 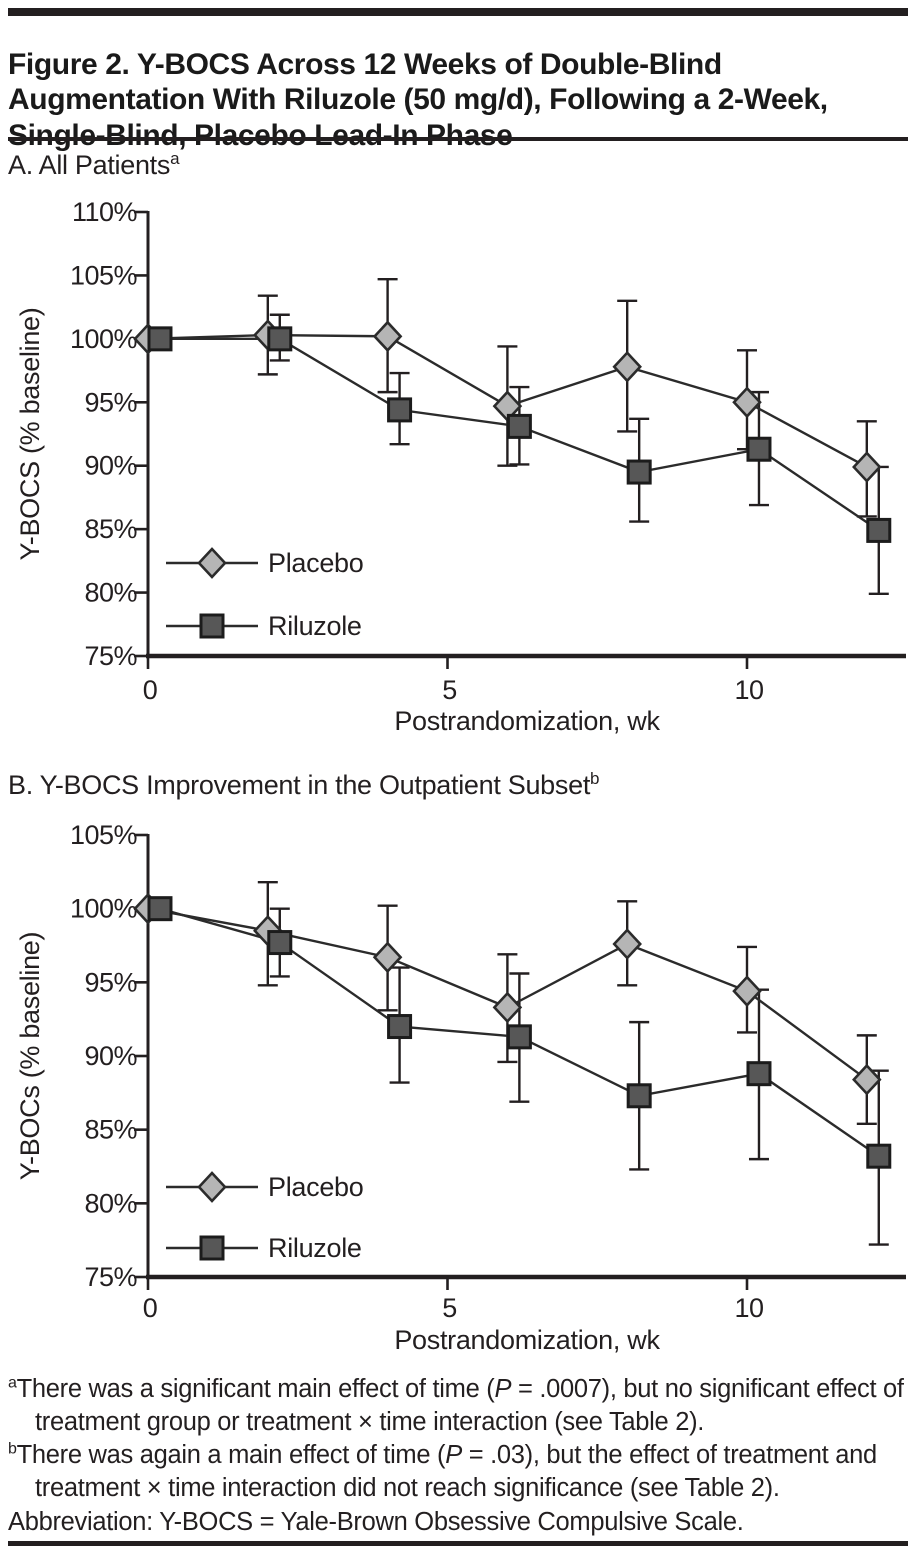 What do you see at coordinates (458, 12) in the screenshot?
I see `top-rule` at bounding box center [458, 12].